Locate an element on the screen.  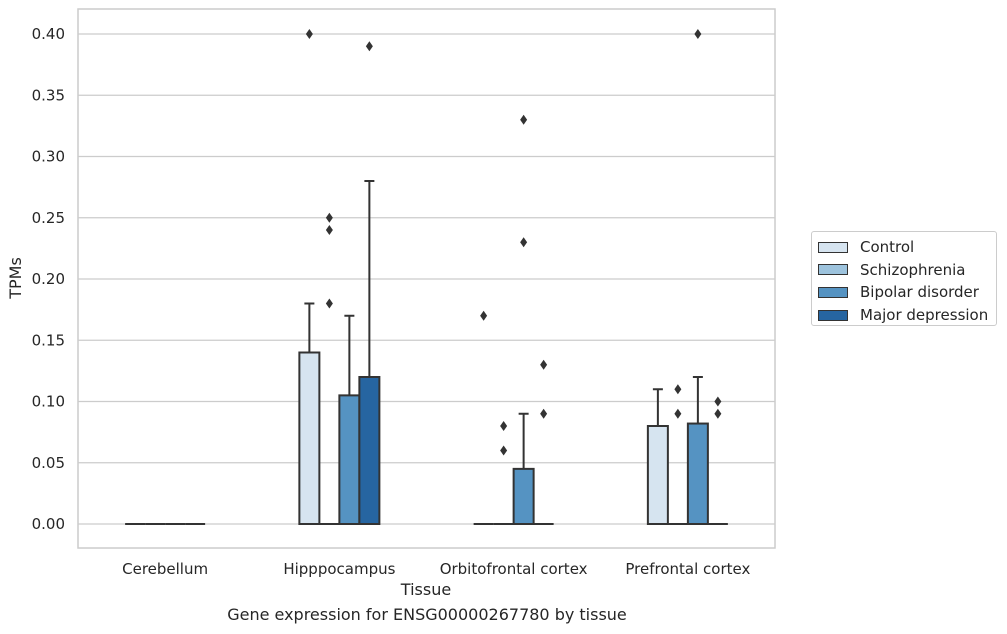
x-axis-label: Tissue is located at coordinates (425, 589).